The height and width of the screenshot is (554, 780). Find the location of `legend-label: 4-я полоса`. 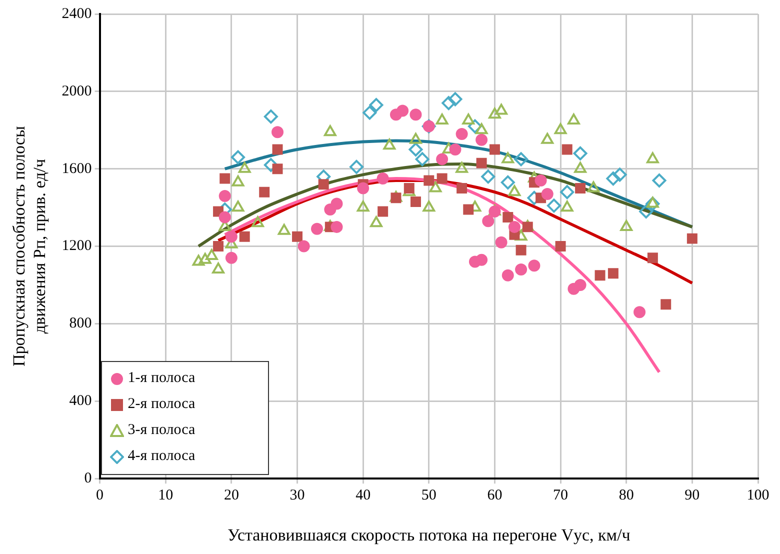

legend-label: 4-я полоса is located at coordinates (162, 457).